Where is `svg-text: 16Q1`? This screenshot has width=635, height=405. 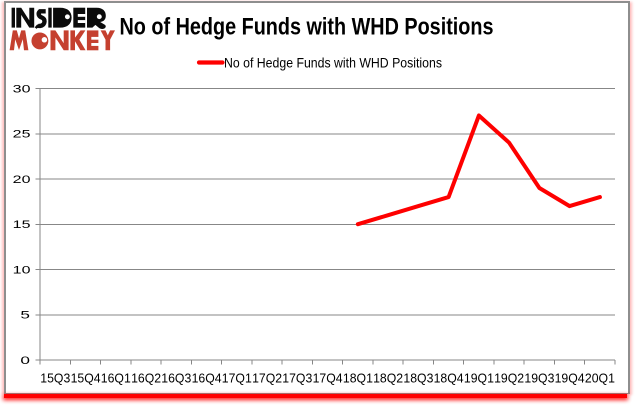
svg-text: 16Q1 is located at coordinates (116, 377).